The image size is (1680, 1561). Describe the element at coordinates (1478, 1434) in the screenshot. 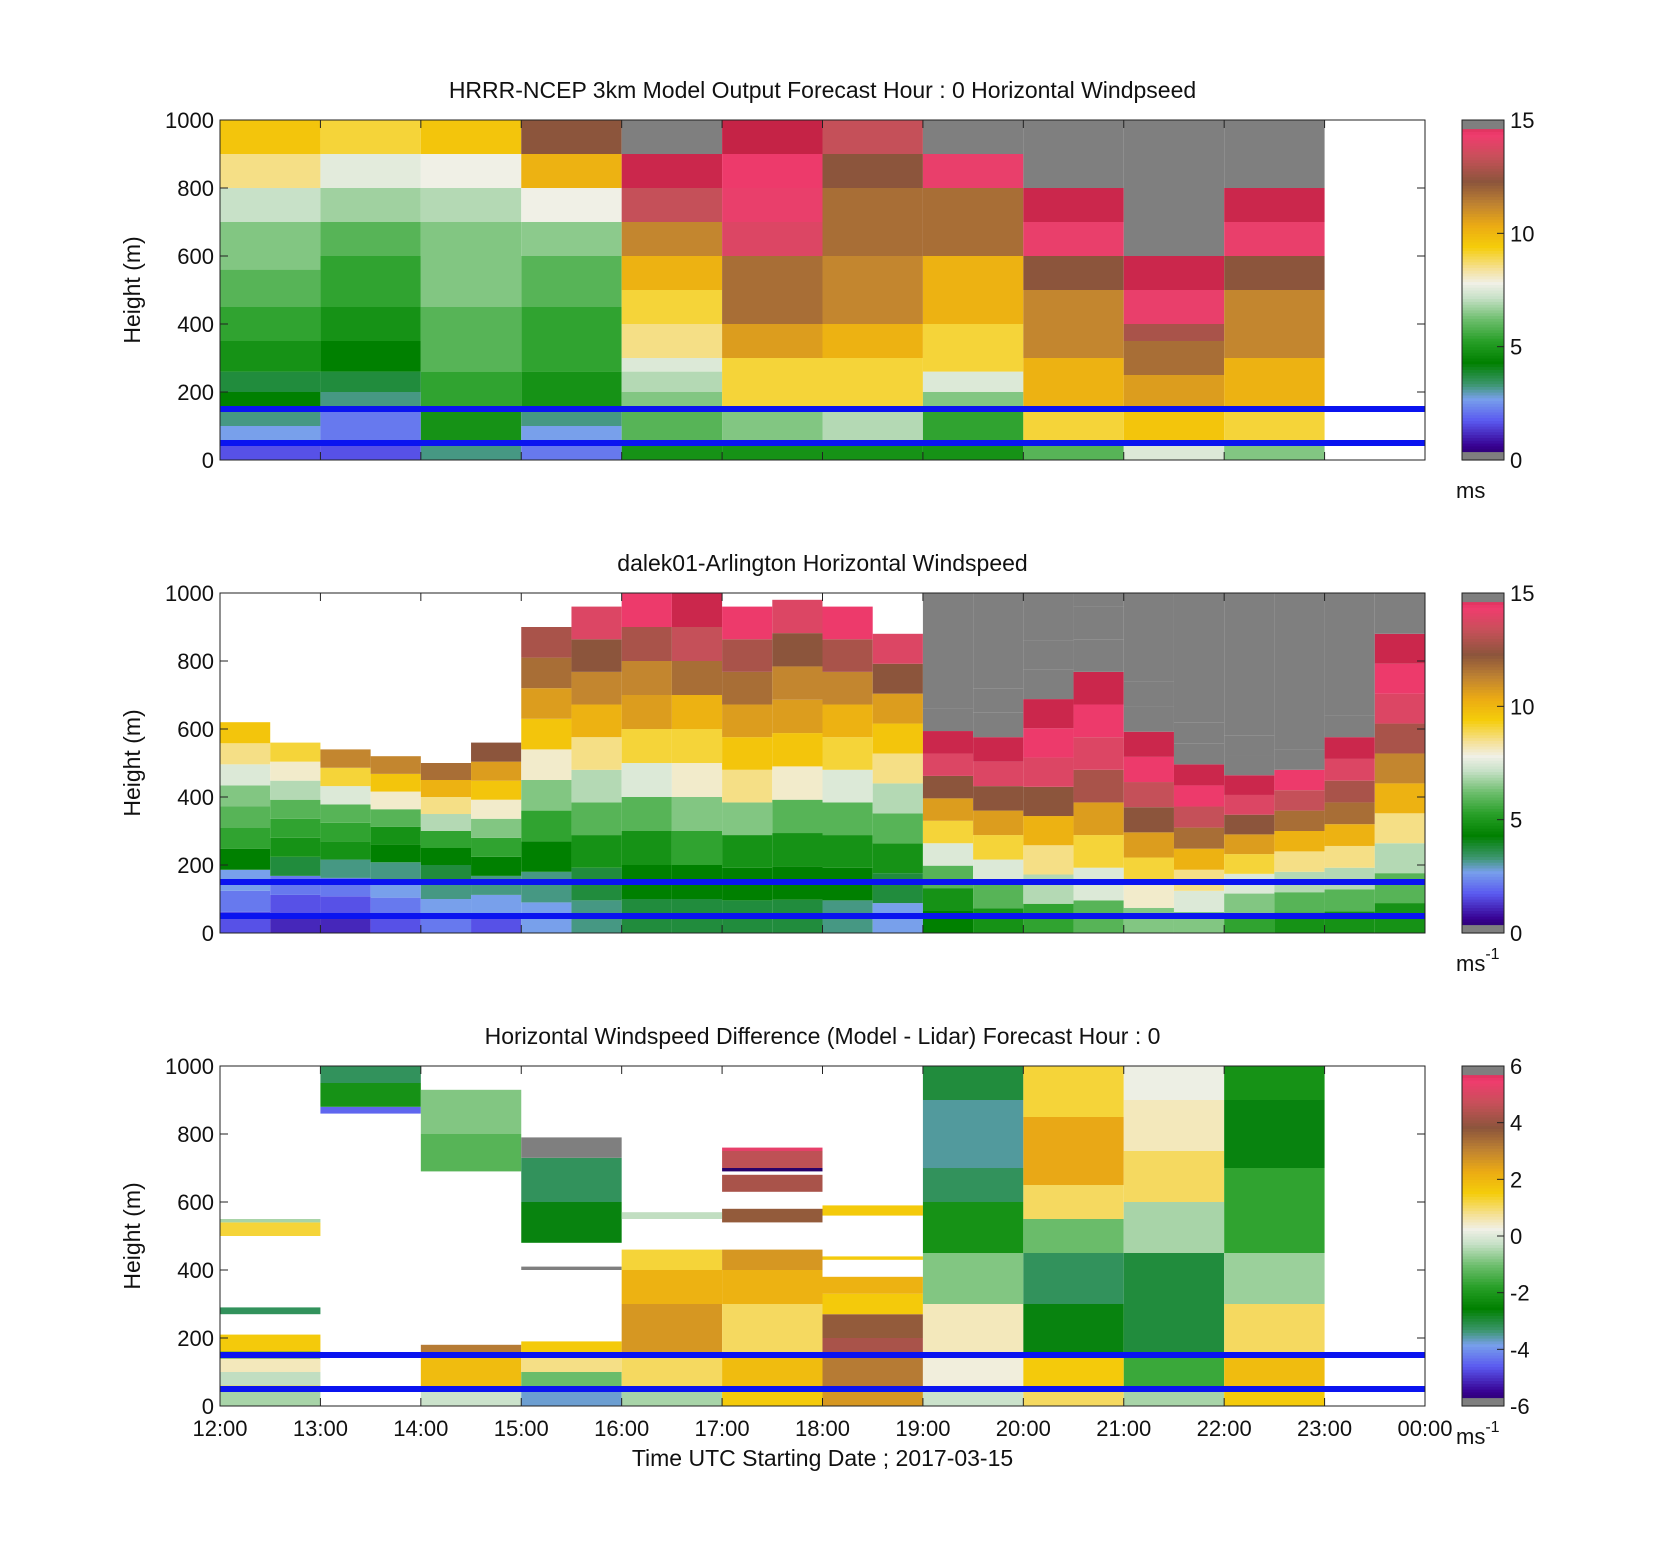

I see `colorbar-unit: ms-1` at that location.